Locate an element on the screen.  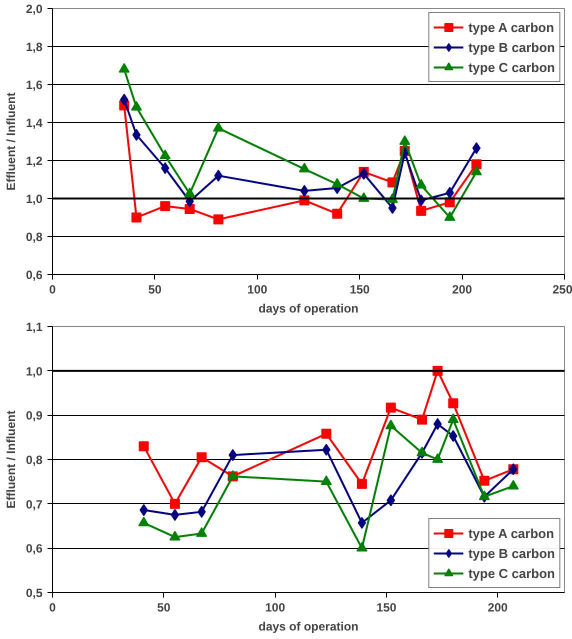
y-tick-label: 0,9 is located at coordinates (34, 415).